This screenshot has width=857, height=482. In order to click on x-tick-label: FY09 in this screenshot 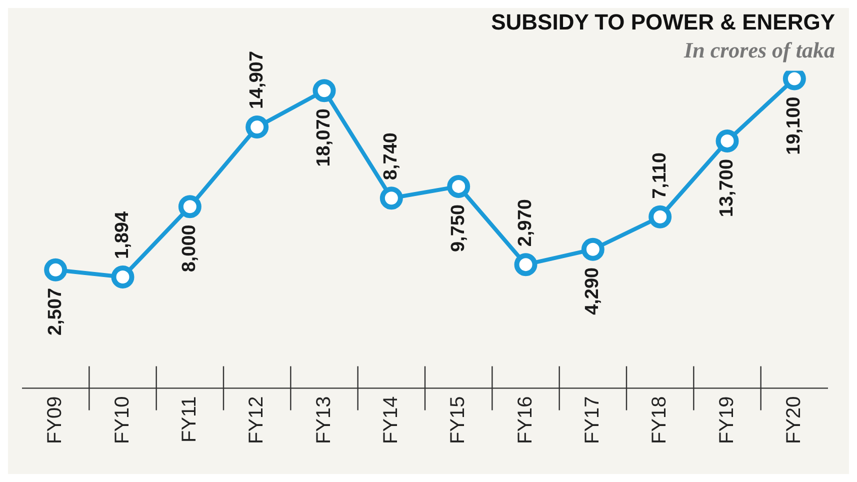, I will do `click(55, 420)`.